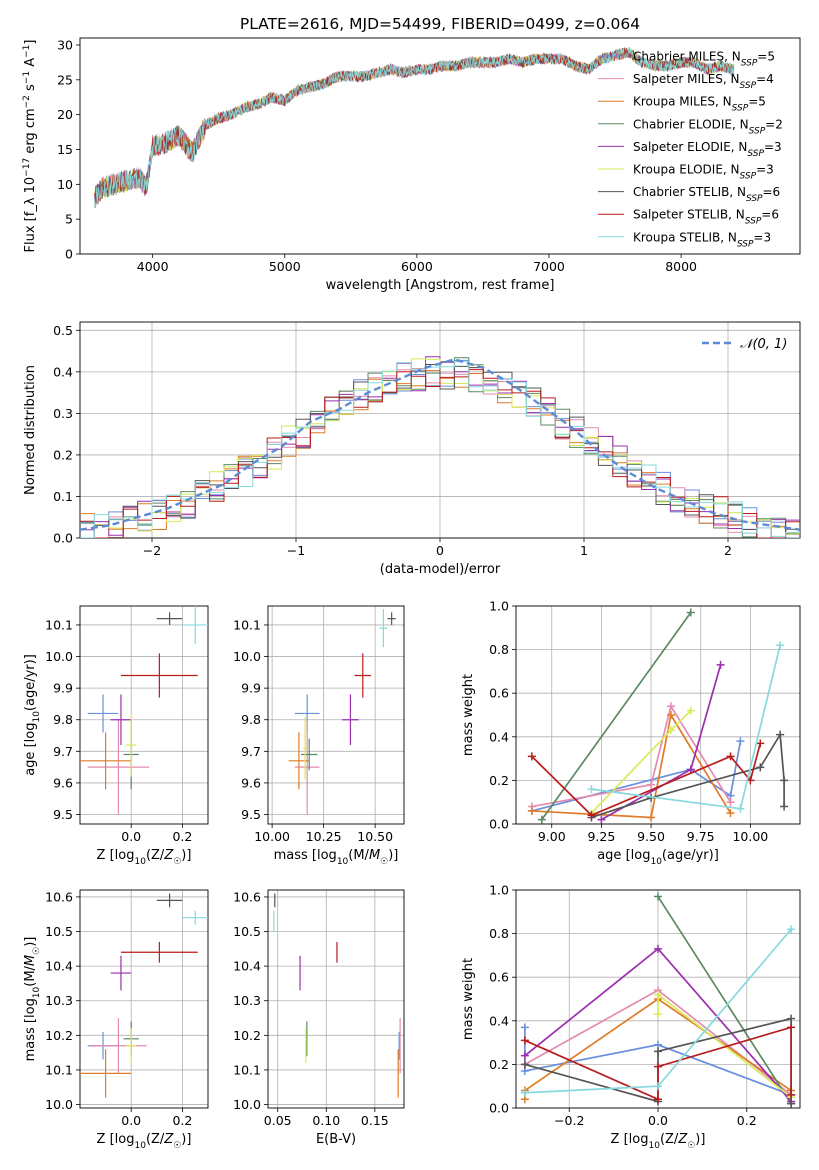  What do you see at coordinates (63, 688) in the screenshot?
I see `y-tick-label: 9.9` at bounding box center [63, 688].